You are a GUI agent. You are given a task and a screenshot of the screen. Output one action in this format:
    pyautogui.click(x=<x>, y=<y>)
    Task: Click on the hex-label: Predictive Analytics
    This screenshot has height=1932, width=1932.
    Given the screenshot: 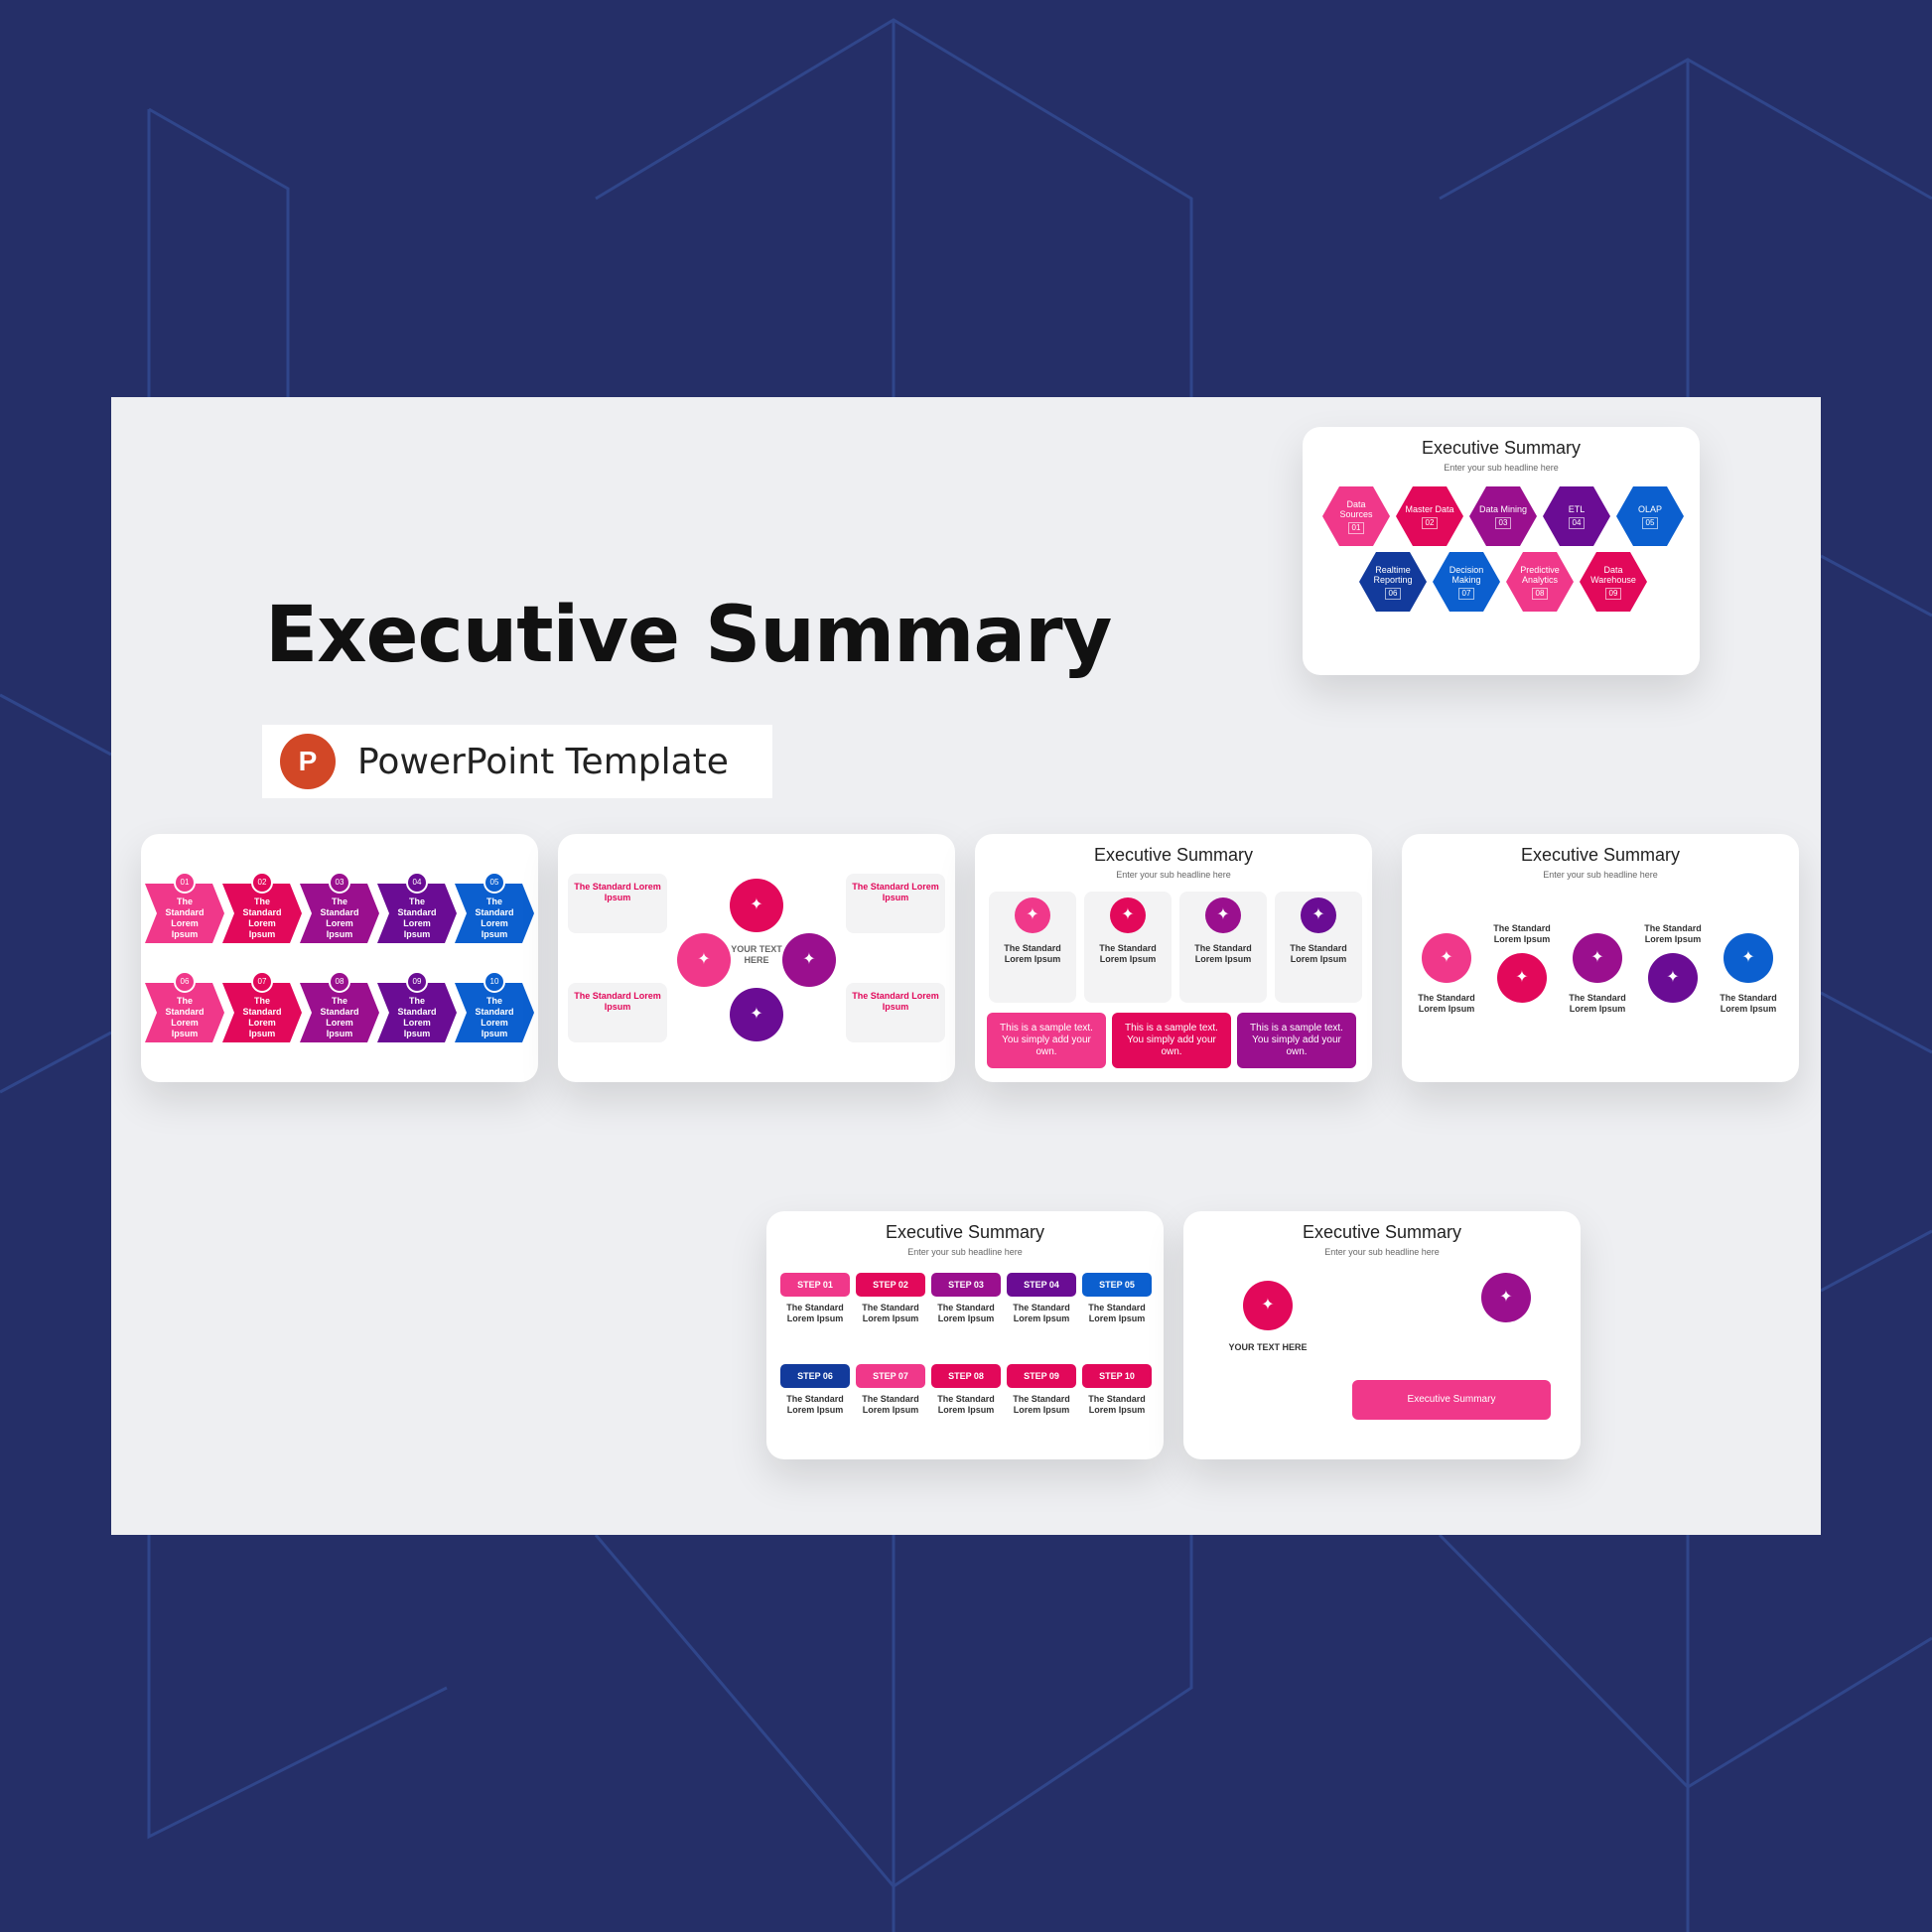 What is the action you would take?
    pyautogui.click(x=1540, y=574)
    